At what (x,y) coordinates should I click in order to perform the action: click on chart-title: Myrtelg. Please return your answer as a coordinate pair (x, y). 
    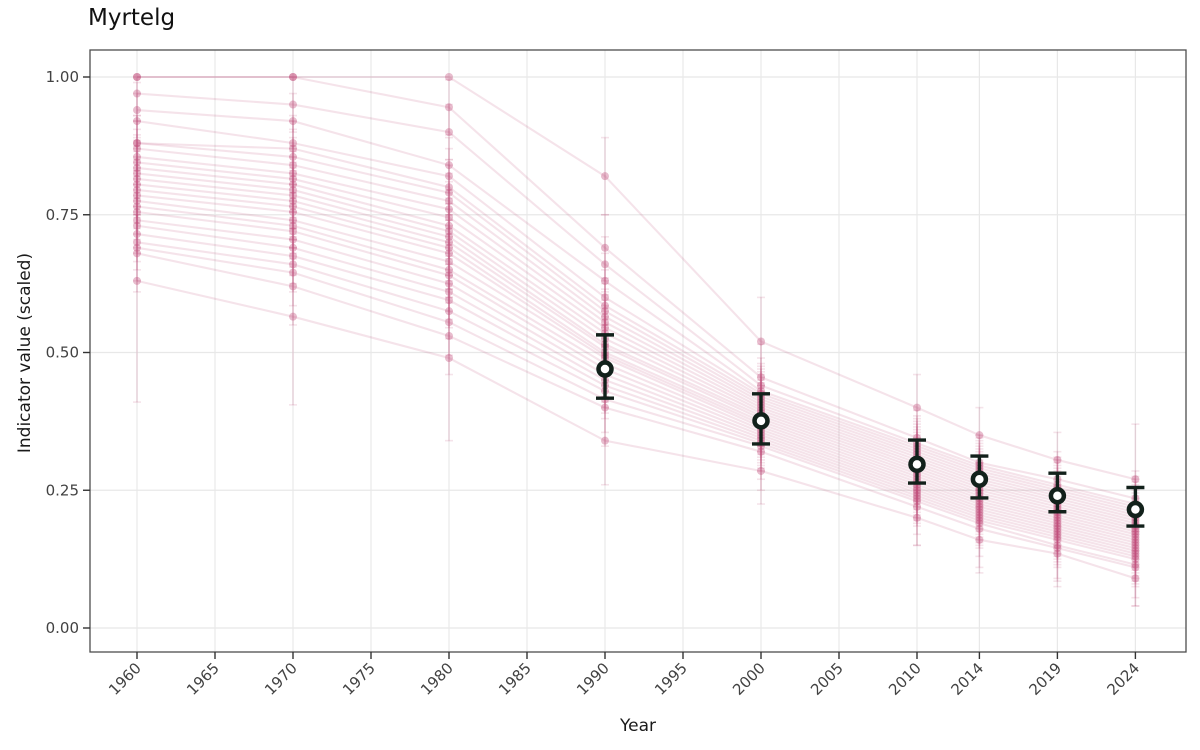
    Looking at the image, I should click on (132, 18).